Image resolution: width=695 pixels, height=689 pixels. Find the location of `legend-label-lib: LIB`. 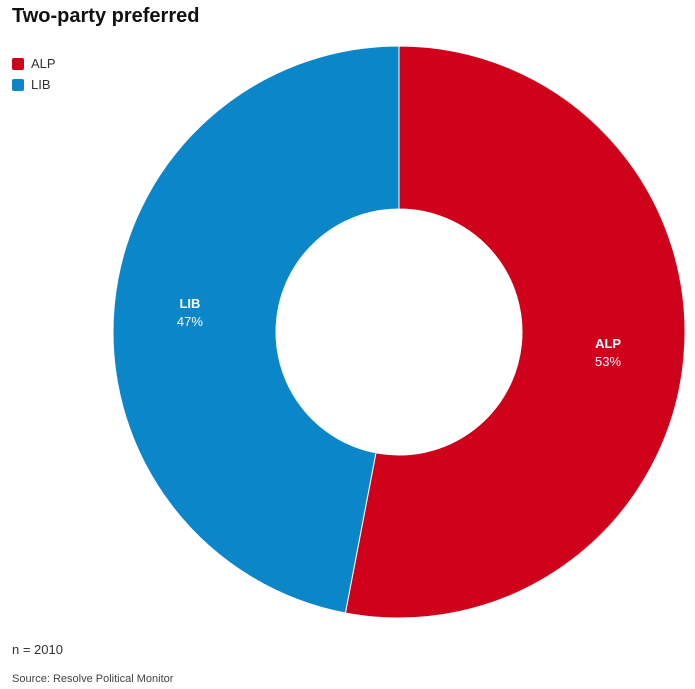

legend-label-lib: LIB is located at coordinates (41, 84).